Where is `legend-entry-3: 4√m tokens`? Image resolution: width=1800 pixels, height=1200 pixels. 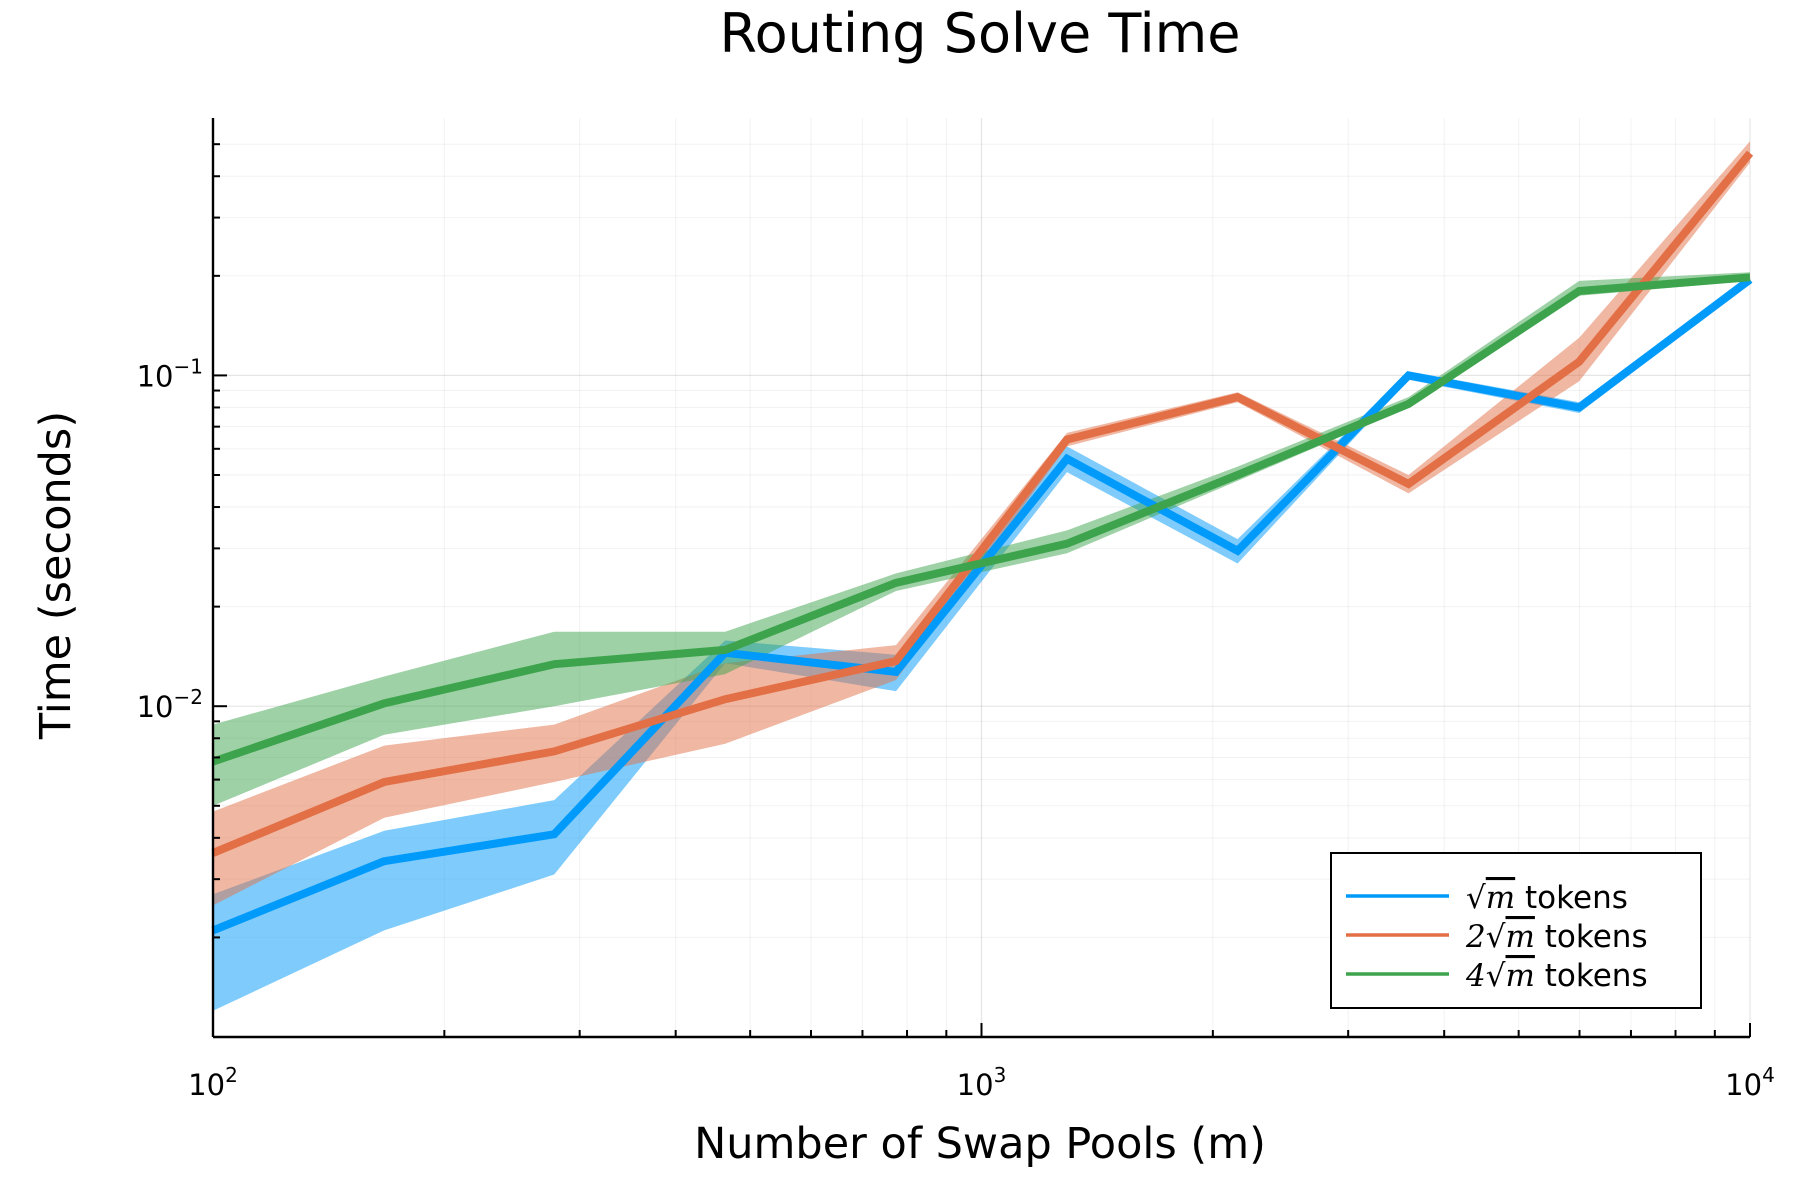 legend-entry-3: 4√m tokens is located at coordinates (1556, 976).